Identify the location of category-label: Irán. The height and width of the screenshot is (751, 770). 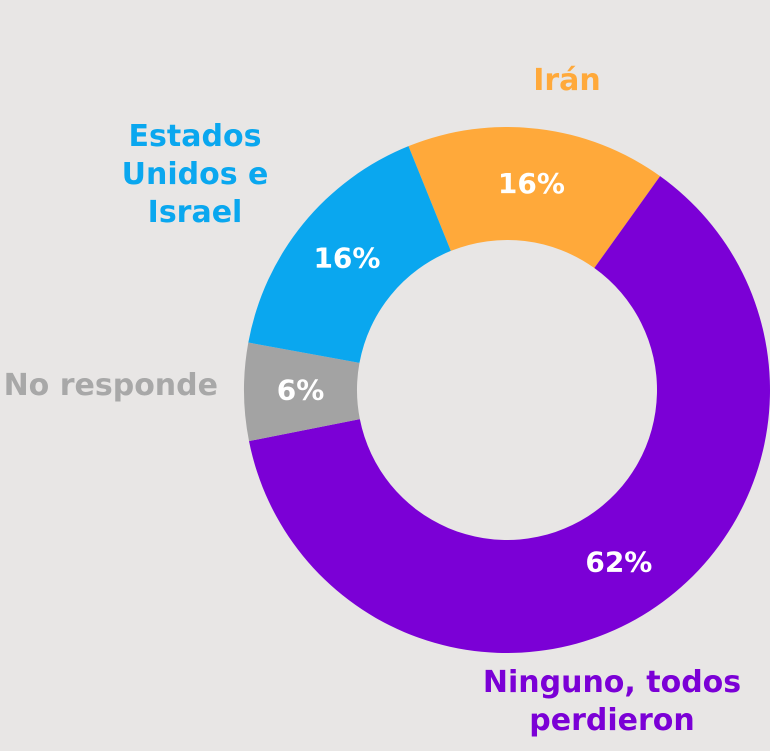
(567, 80).